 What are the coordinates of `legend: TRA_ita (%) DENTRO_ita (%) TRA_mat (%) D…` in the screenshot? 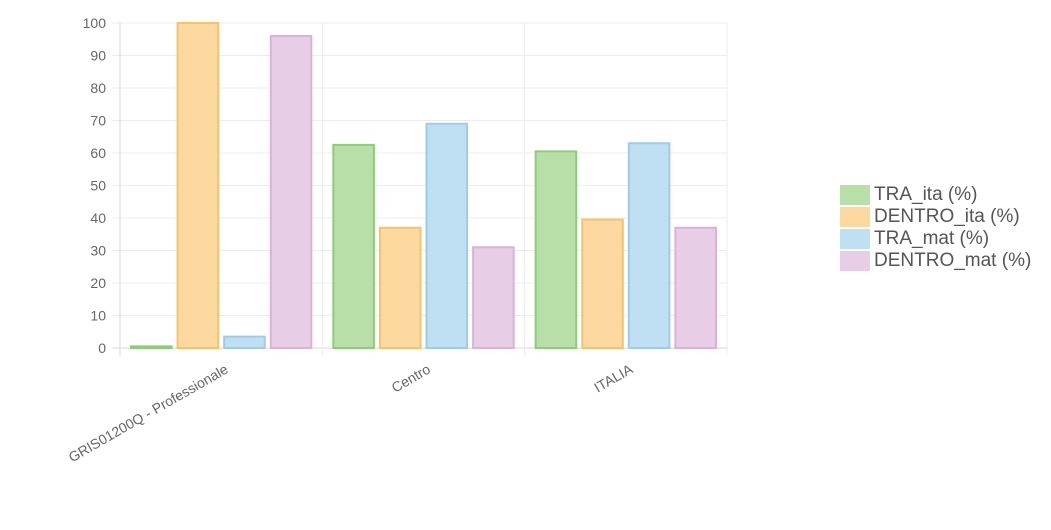 It's located at (942, 228).